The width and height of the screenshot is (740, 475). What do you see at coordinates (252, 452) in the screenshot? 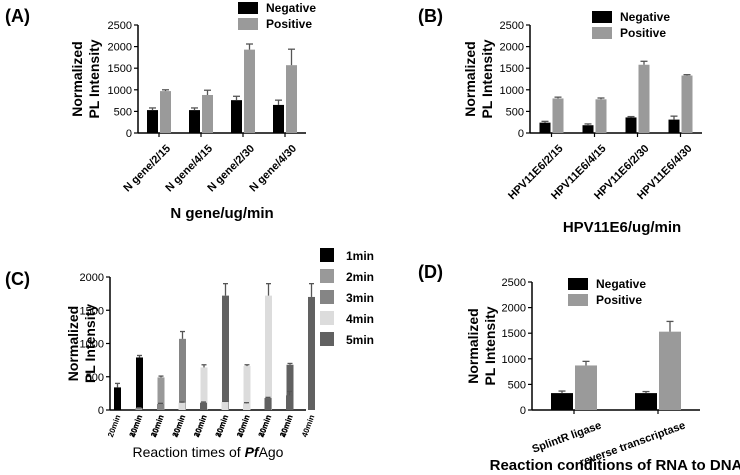
I see `x-axis-title-italic: Pf` at bounding box center [252, 452].